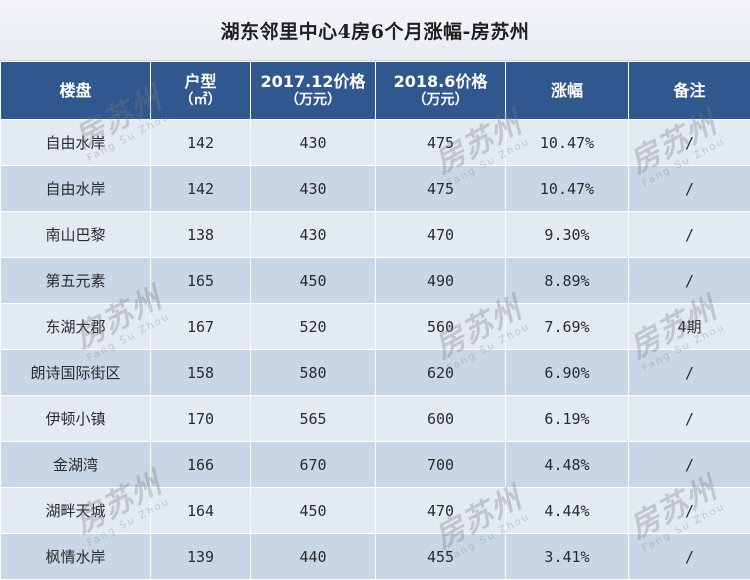  Describe the element at coordinates (201, 419) in the screenshot. I see `cell-area: 170` at that location.